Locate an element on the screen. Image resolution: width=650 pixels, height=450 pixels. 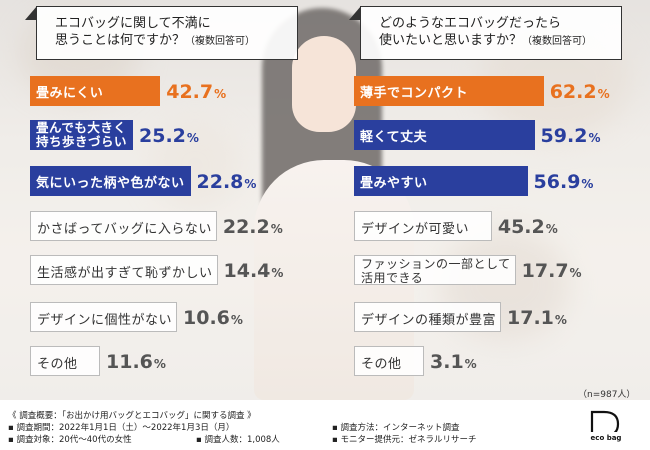
left-bar-6: デザインに個性がない is located at coordinates (104, 317).